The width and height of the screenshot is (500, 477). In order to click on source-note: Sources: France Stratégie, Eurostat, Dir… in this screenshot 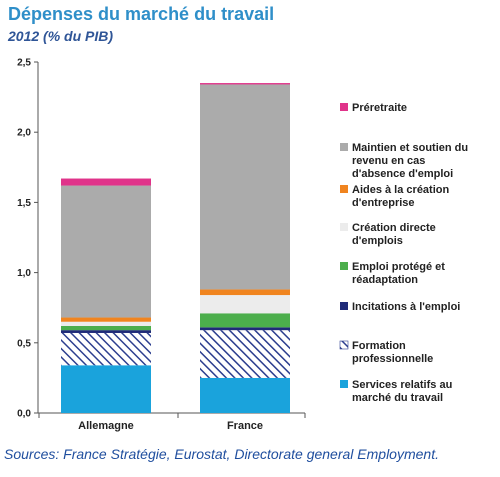, I will do `click(221, 454)`.